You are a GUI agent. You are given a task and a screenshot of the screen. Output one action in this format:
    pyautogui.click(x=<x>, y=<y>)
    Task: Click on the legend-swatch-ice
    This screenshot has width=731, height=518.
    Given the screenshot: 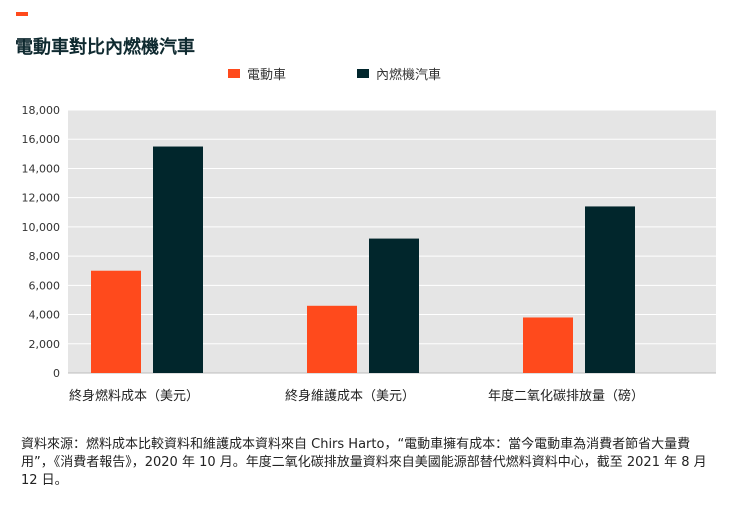 What is the action you would take?
    pyautogui.click(x=363, y=73)
    